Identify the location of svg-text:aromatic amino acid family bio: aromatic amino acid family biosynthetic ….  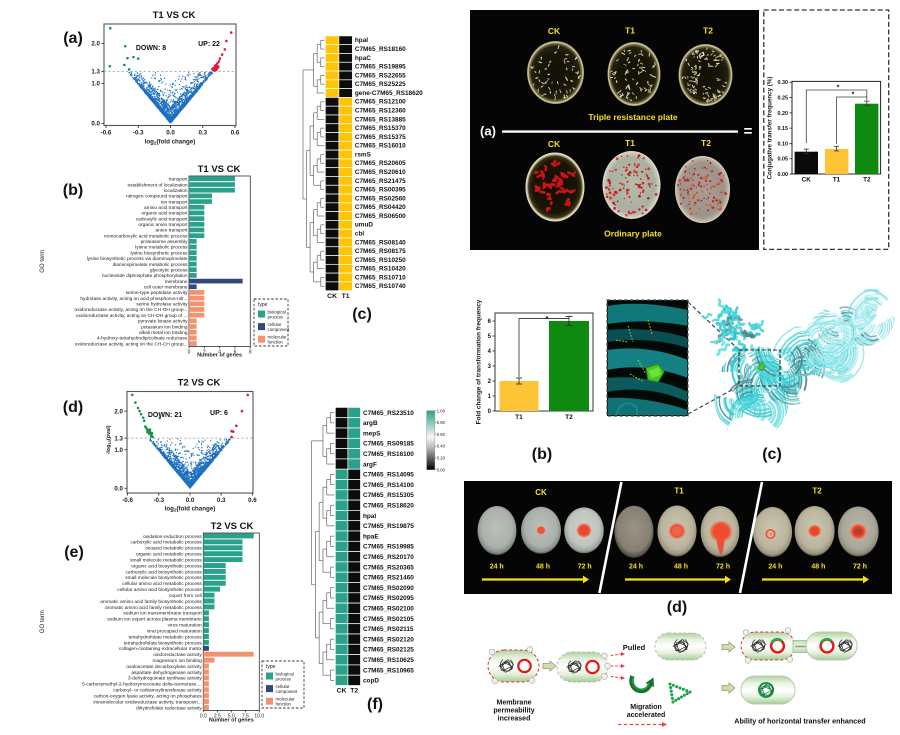
(151, 602).